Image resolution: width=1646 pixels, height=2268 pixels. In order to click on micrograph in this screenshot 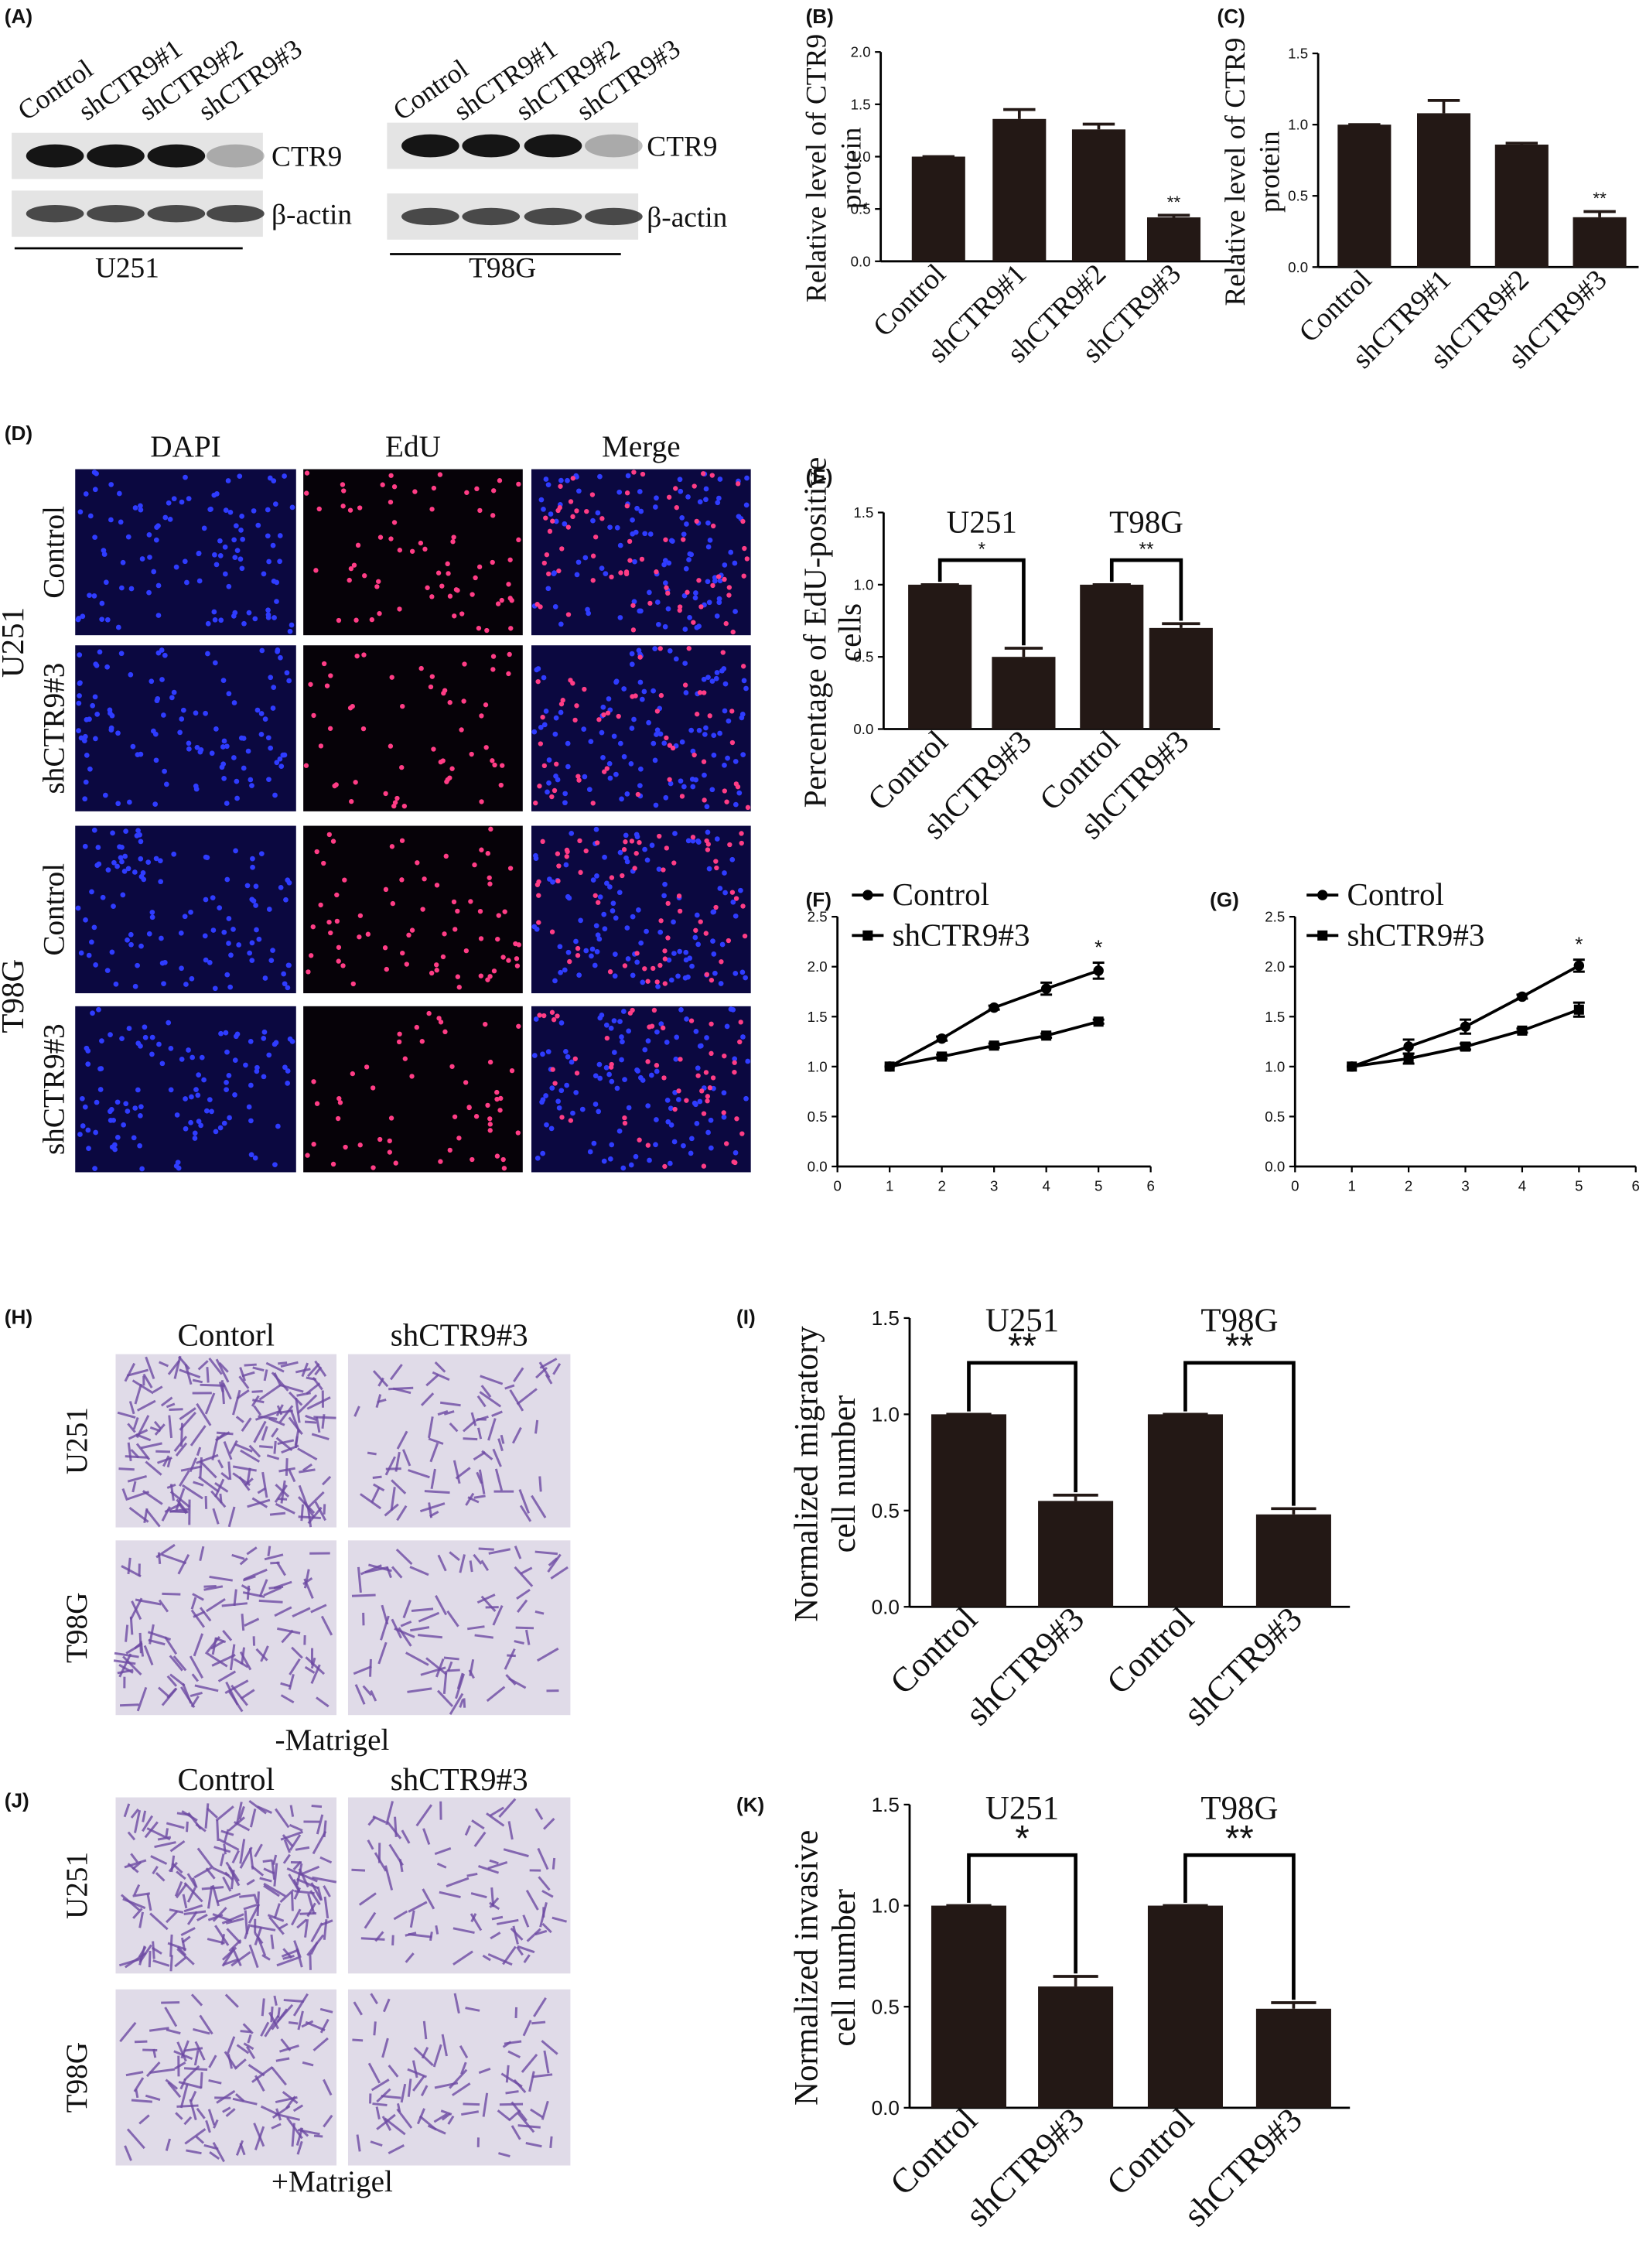, I will do `click(226, 1628)`.